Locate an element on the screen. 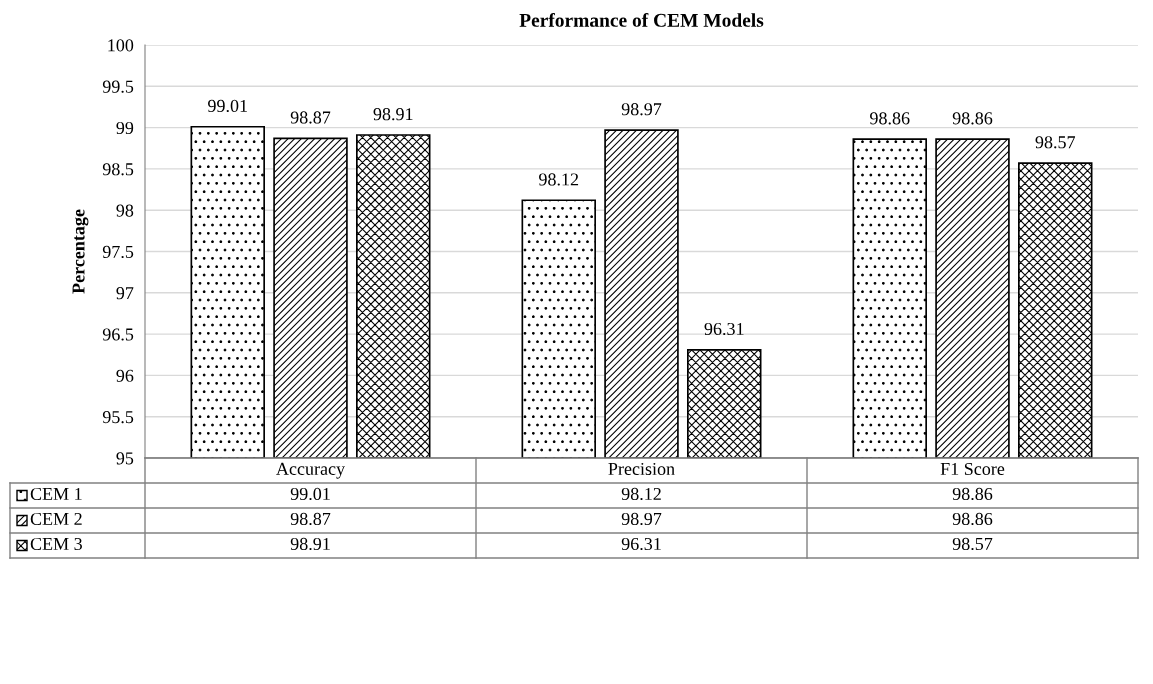  data-label: 98.12 is located at coordinates (559, 179).